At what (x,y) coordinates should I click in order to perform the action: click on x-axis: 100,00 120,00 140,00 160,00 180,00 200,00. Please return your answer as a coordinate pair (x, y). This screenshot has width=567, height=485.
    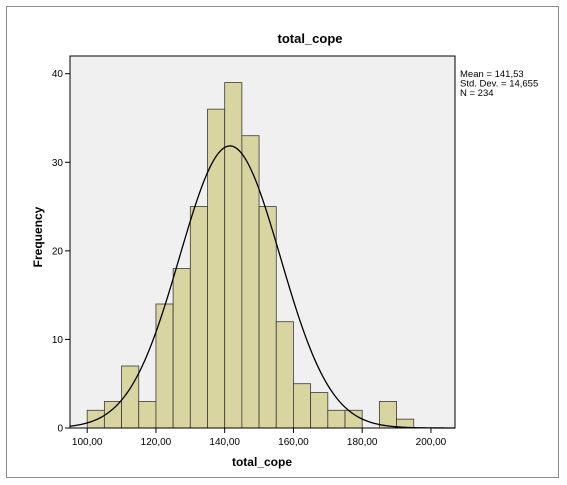
    Looking at the image, I should click on (259, 438).